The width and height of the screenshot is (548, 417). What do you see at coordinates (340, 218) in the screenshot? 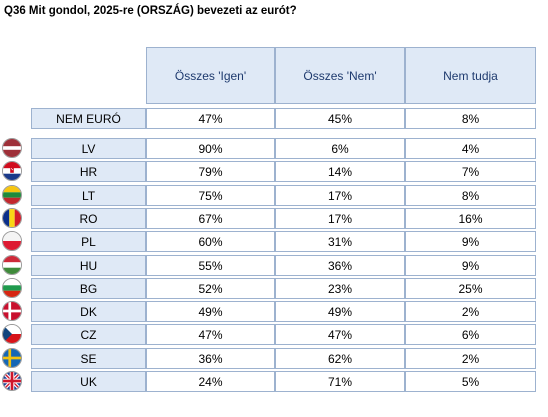
I see `cell-ro-no: 17%` at bounding box center [340, 218].